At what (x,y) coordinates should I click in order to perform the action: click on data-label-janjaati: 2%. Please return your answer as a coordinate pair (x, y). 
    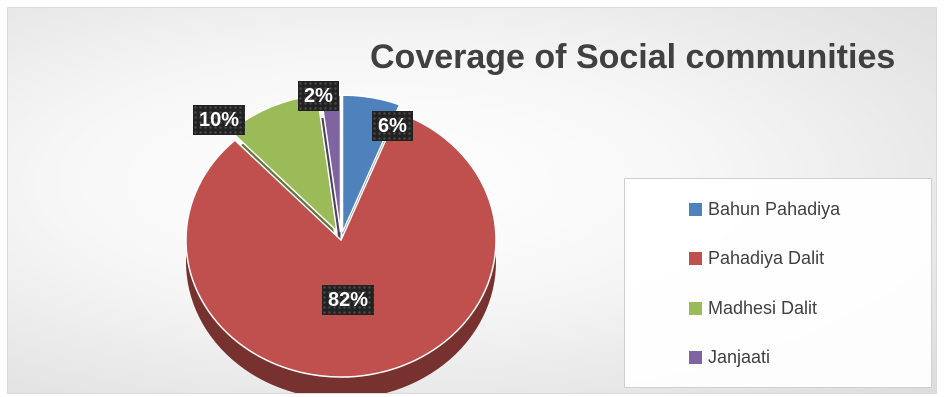
    Looking at the image, I should click on (318, 96).